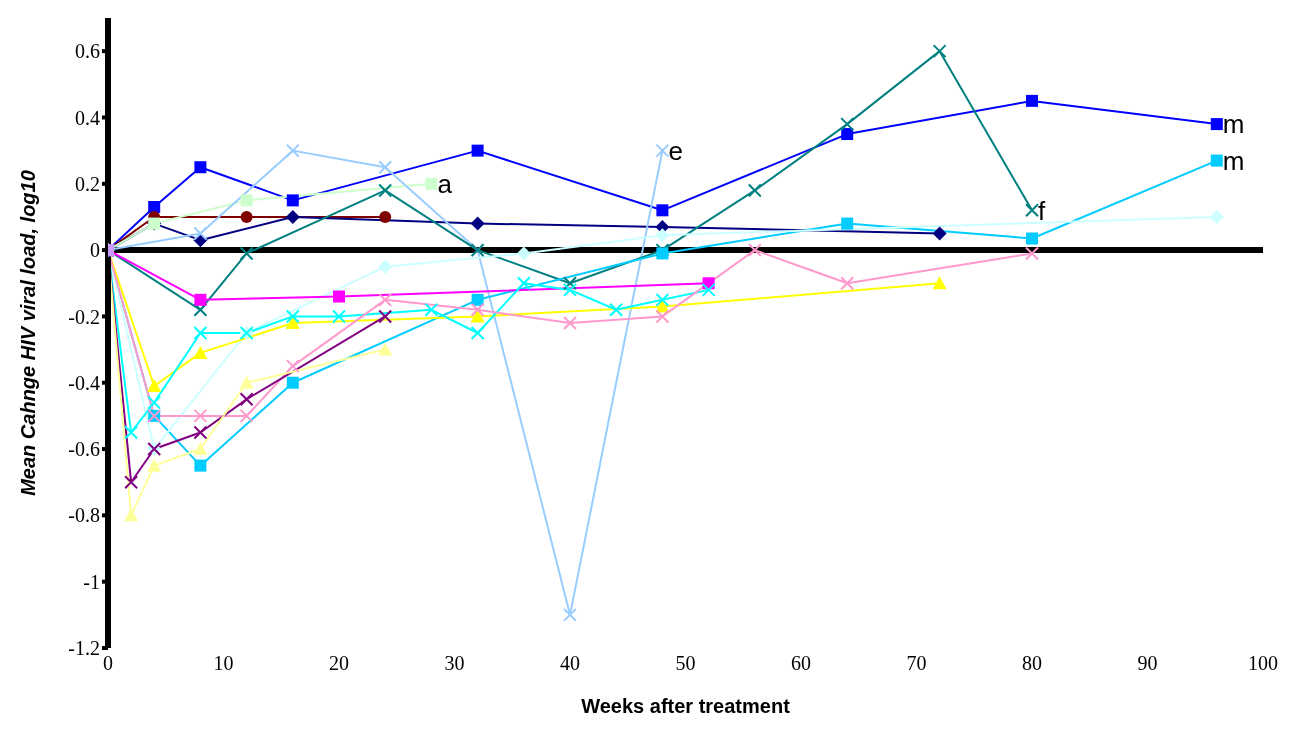 This screenshot has height=732, width=1296. I want to click on annotation: e, so click(675, 150).